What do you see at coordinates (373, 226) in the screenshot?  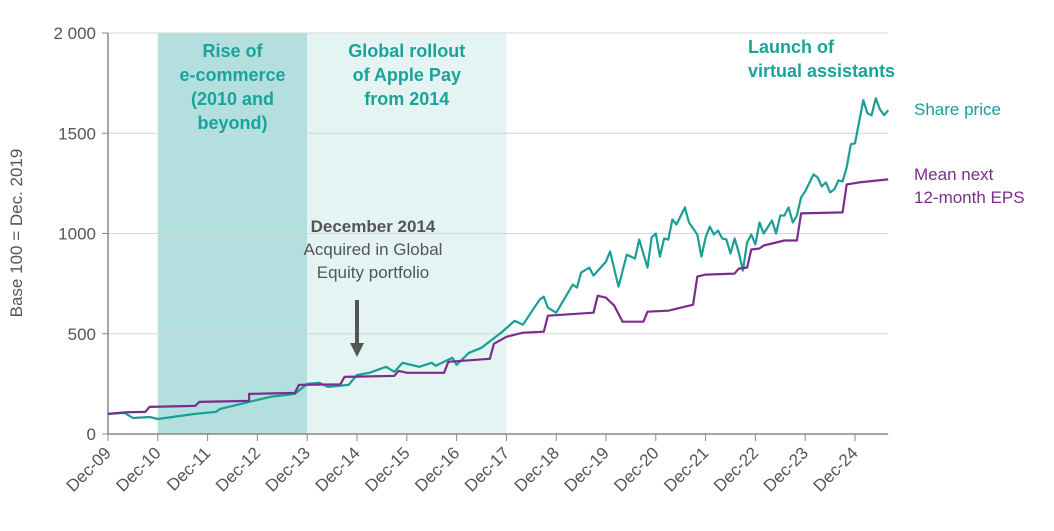 I see `annotation-acquired-title: December 2014` at bounding box center [373, 226].